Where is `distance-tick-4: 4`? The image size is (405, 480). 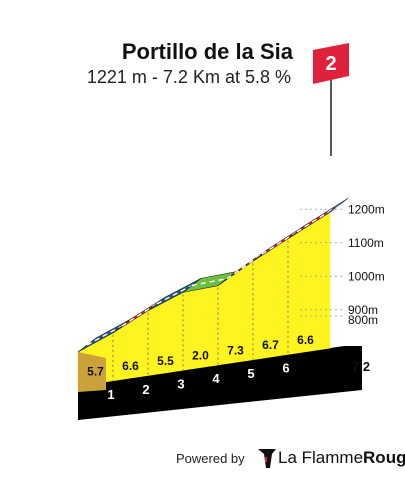 distance-tick-4: 4 is located at coordinates (216, 378).